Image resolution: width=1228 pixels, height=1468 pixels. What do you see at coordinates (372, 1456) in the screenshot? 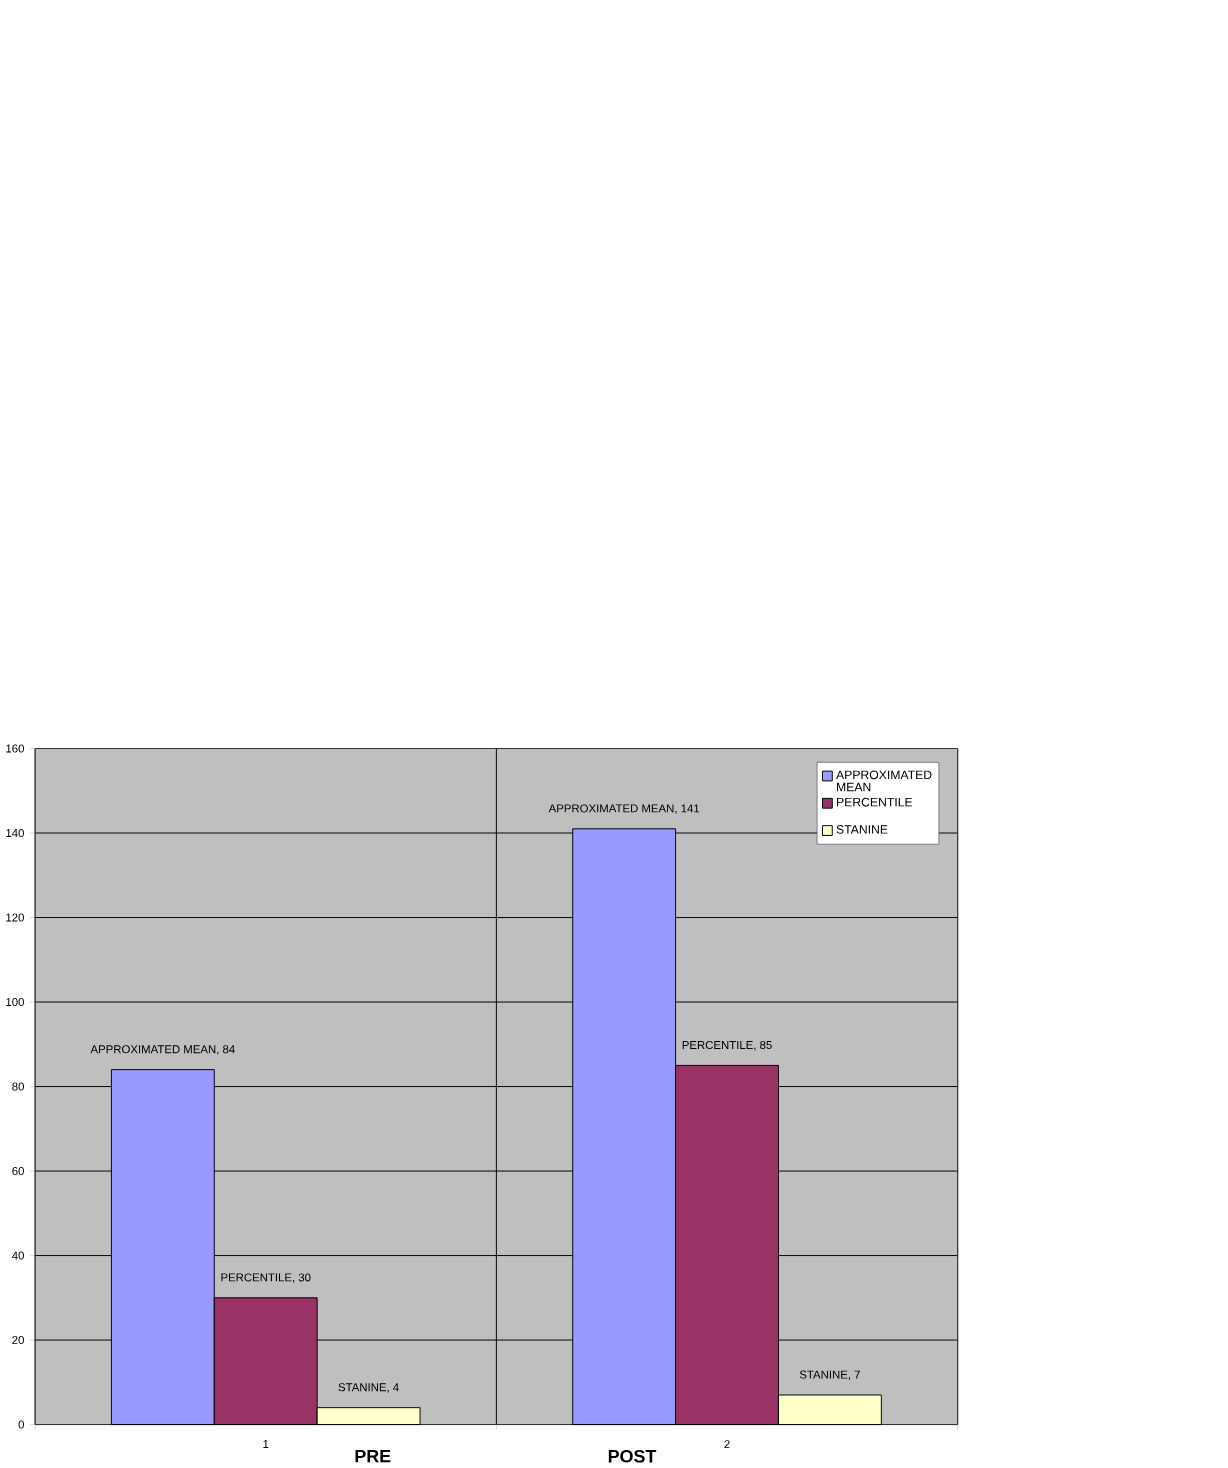
I see `text: PRE` at bounding box center [372, 1456].